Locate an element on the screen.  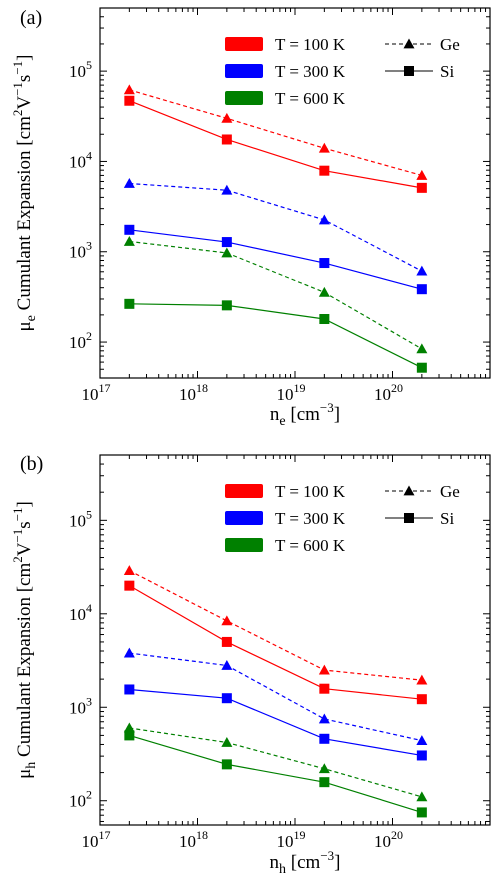
panel-label: (a) is located at coordinates (31, 18).